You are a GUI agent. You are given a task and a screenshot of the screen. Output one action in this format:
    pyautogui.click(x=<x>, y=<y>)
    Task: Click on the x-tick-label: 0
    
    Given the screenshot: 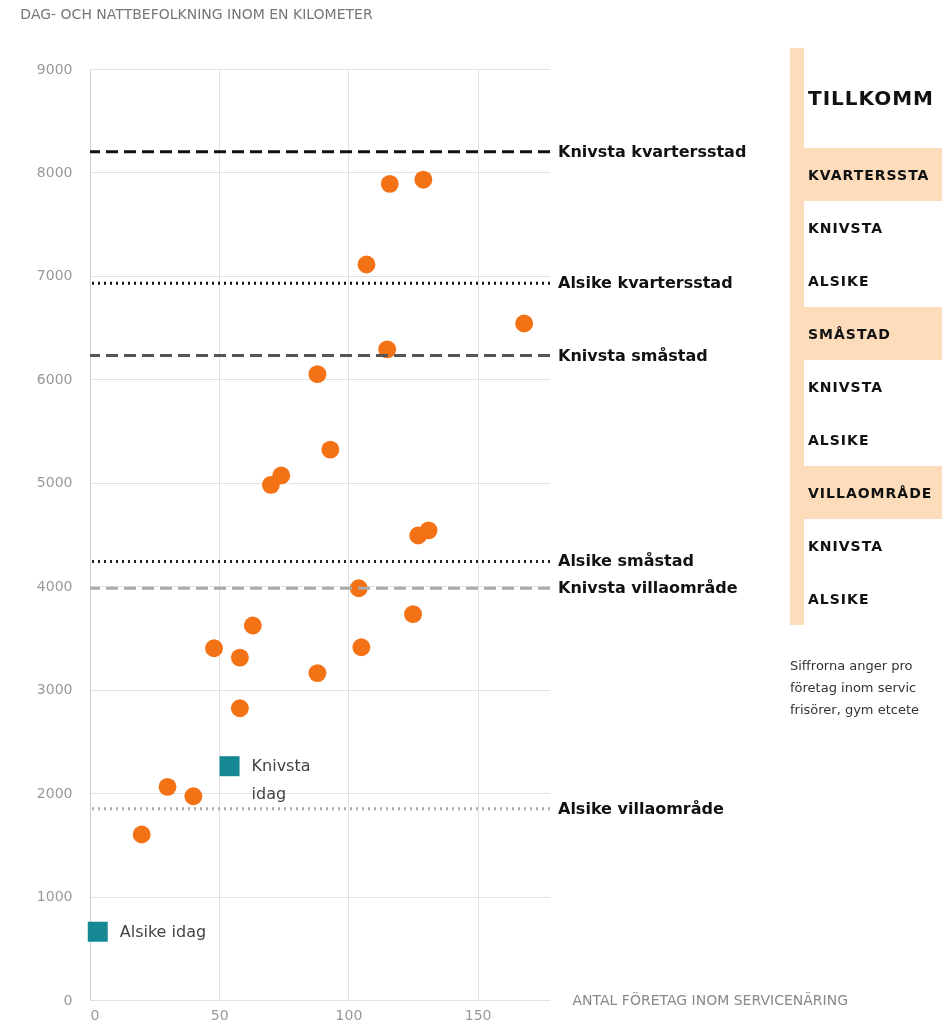 What is the action you would take?
    pyautogui.click(x=95, y=1014)
    